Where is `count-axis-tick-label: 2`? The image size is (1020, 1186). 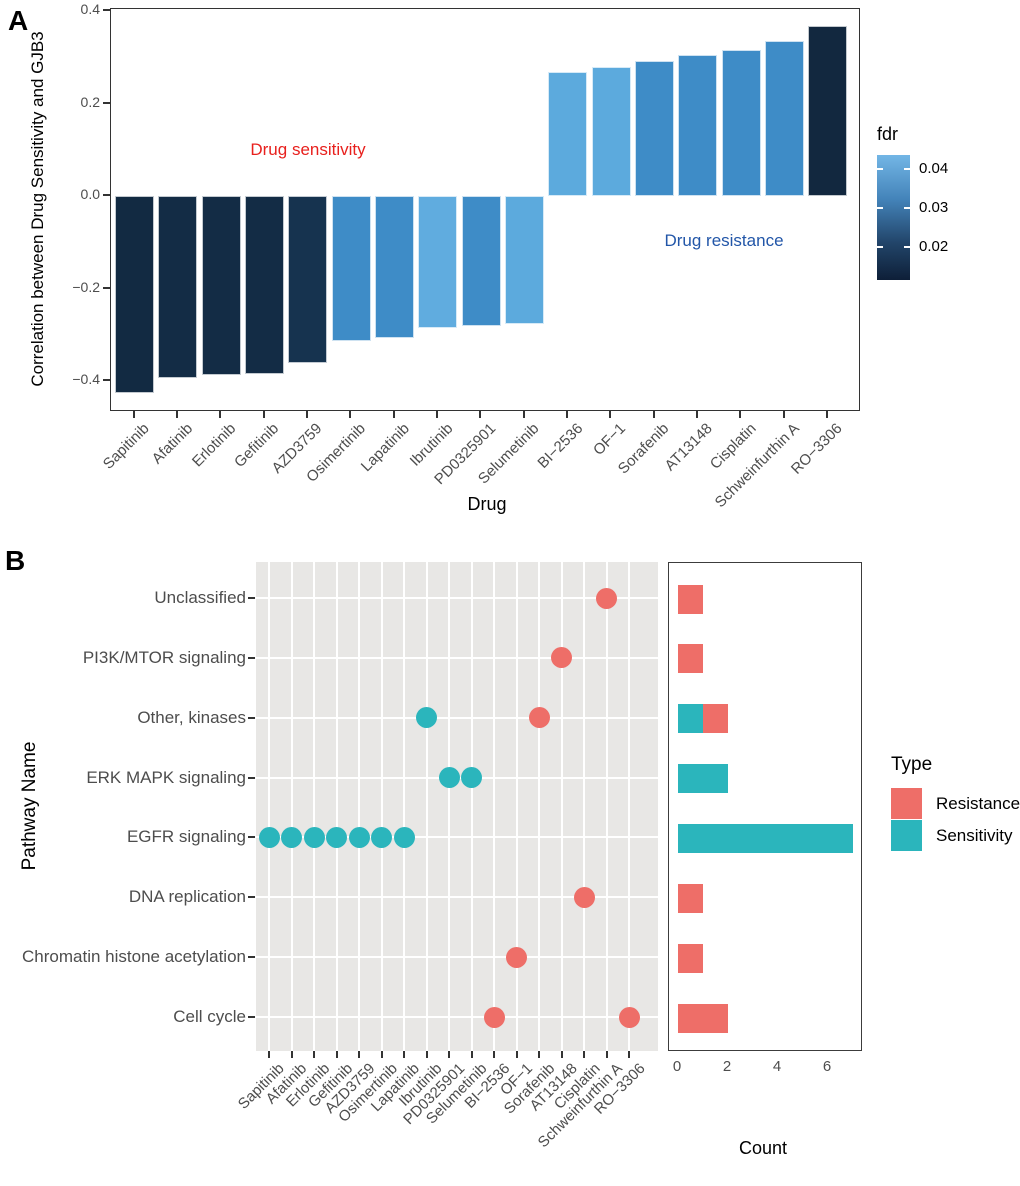
count-axis-tick-label: 2 is located at coordinates (727, 1066).